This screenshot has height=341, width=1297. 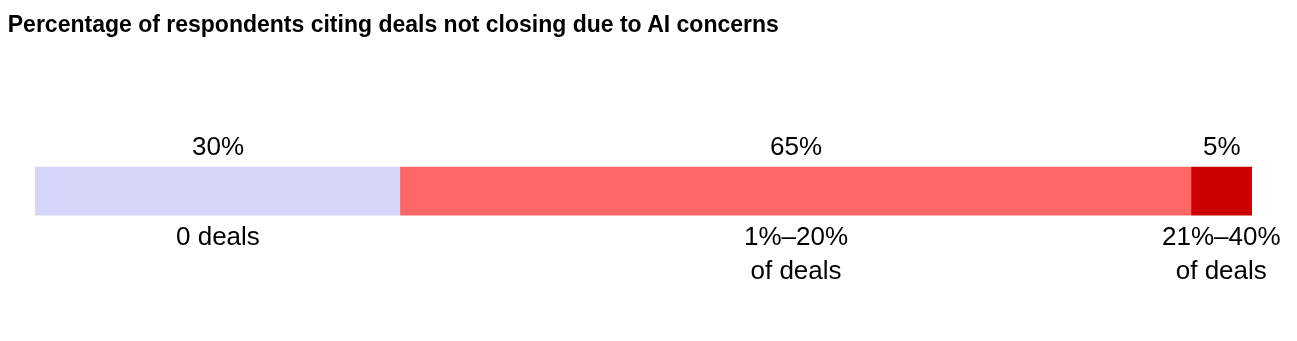 What do you see at coordinates (796, 146) in the screenshot?
I see `data-label: 65%` at bounding box center [796, 146].